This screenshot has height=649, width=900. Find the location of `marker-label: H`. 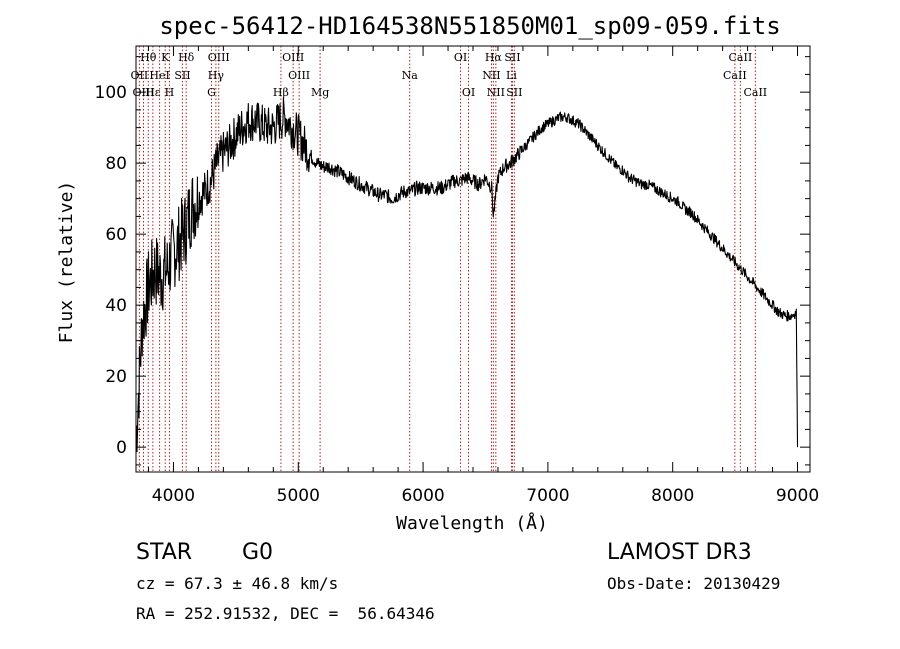

marker-label: H is located at coordinates (170, 92).